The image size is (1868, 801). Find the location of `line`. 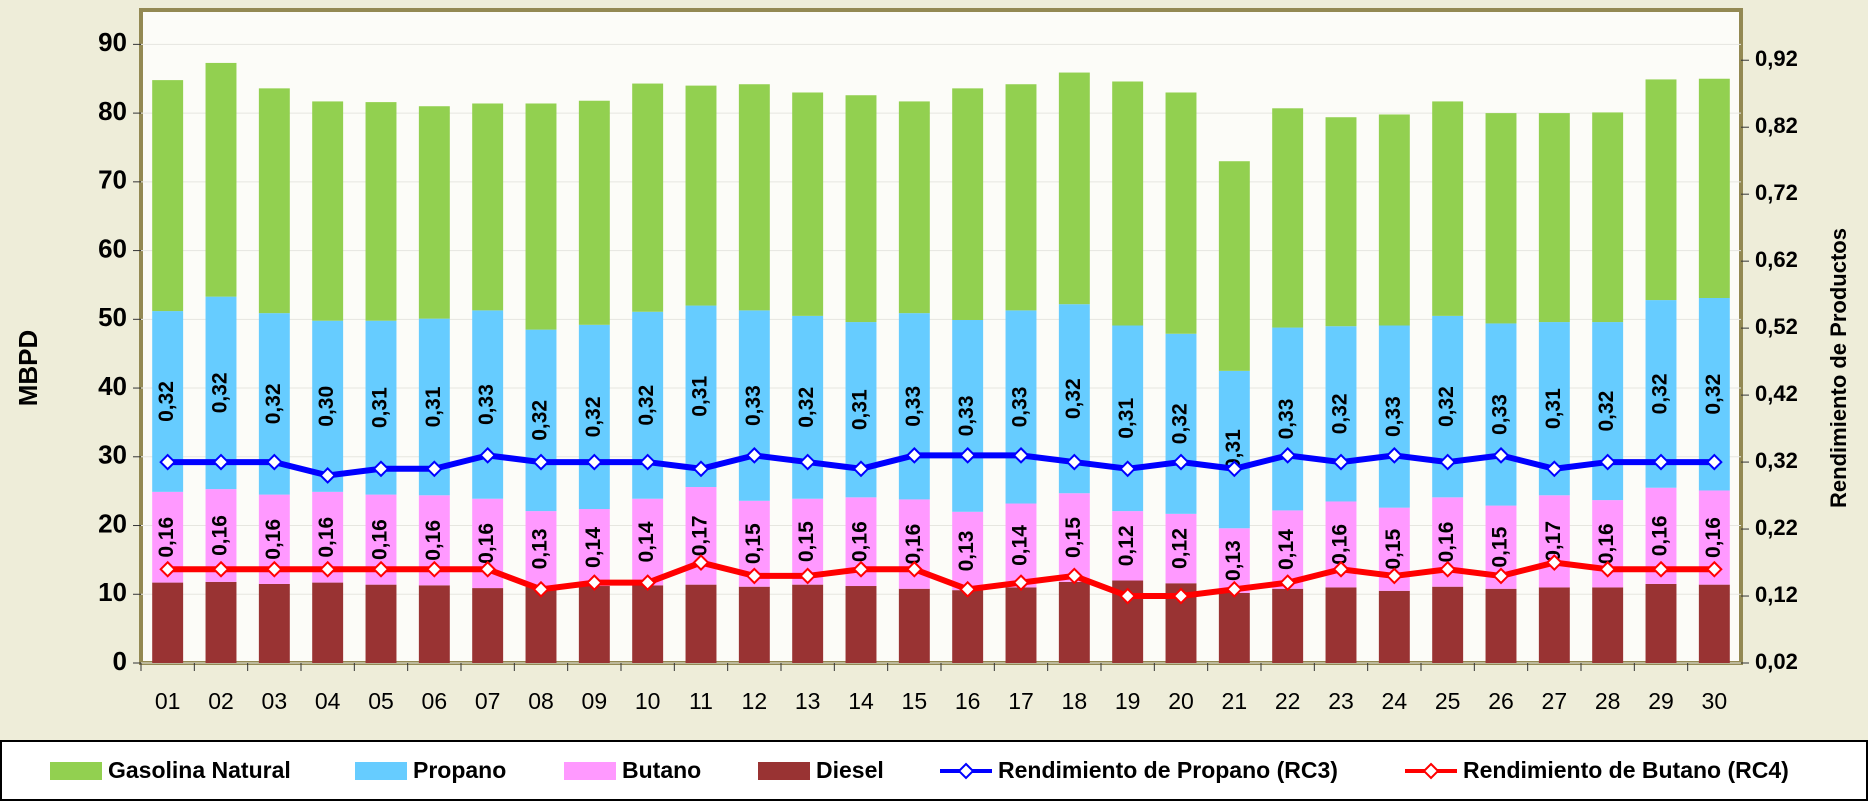

line is located at coordinates (941, 579).